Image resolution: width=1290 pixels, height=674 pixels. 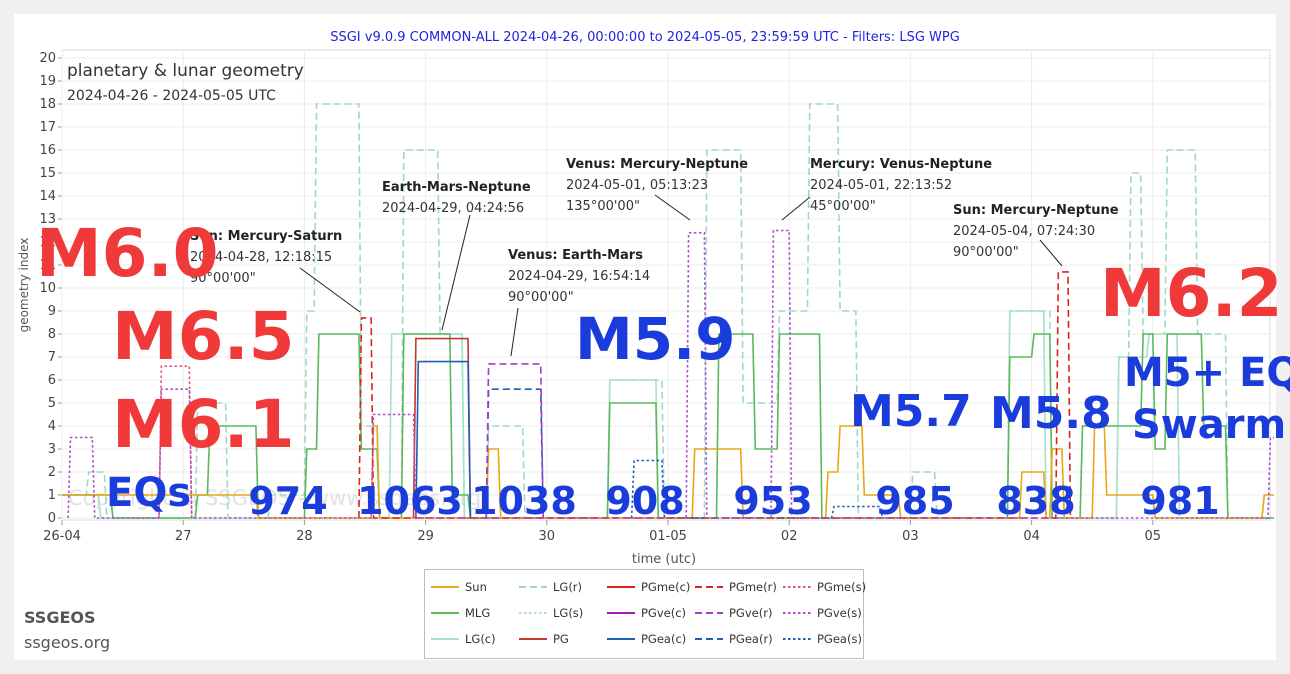 I want to click on eq-magnitude-label: M5.9, so click(x=655, y=339).